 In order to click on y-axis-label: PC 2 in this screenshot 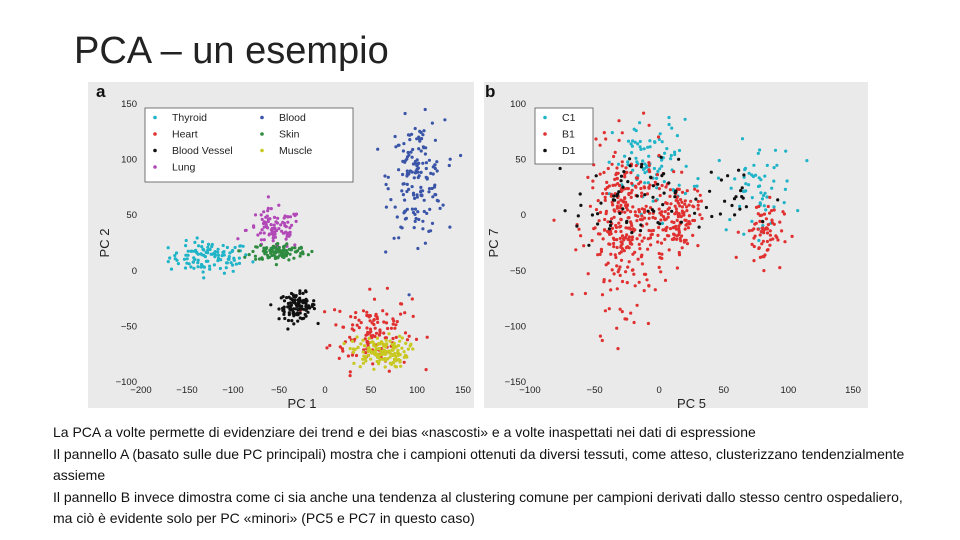, I will do `click(104, 243)`.